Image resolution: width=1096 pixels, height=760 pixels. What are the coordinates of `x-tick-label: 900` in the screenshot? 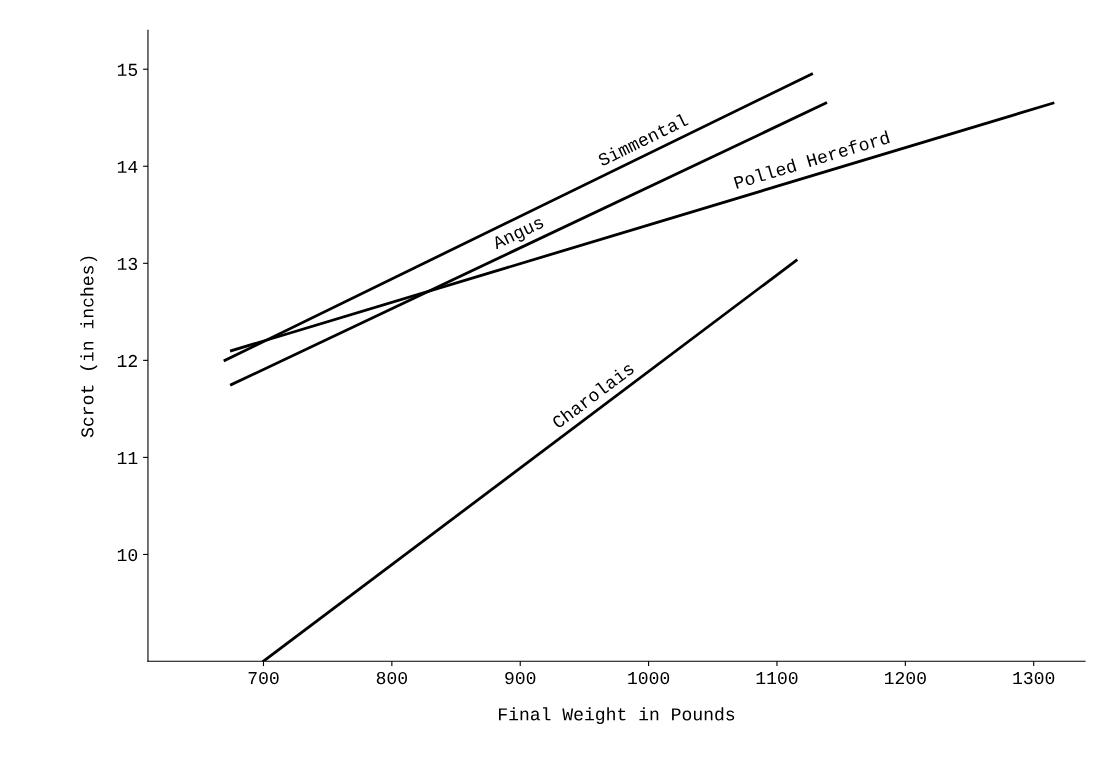 It's located at (520, 678).